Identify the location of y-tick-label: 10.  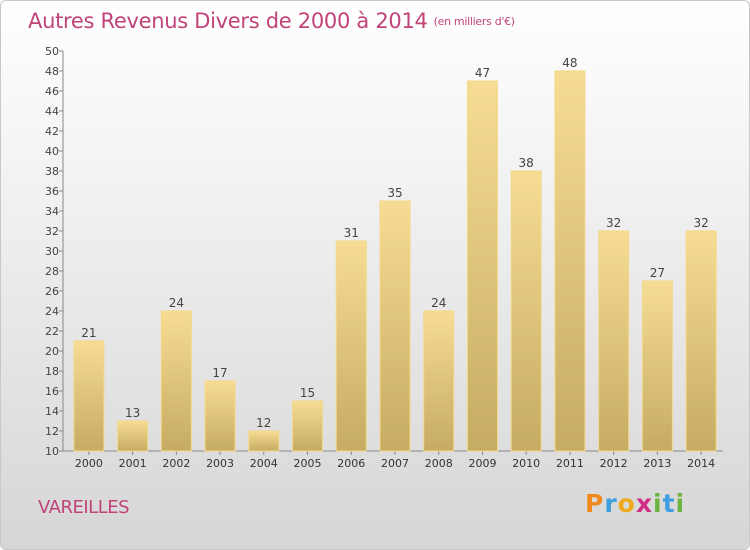
(52, 451).